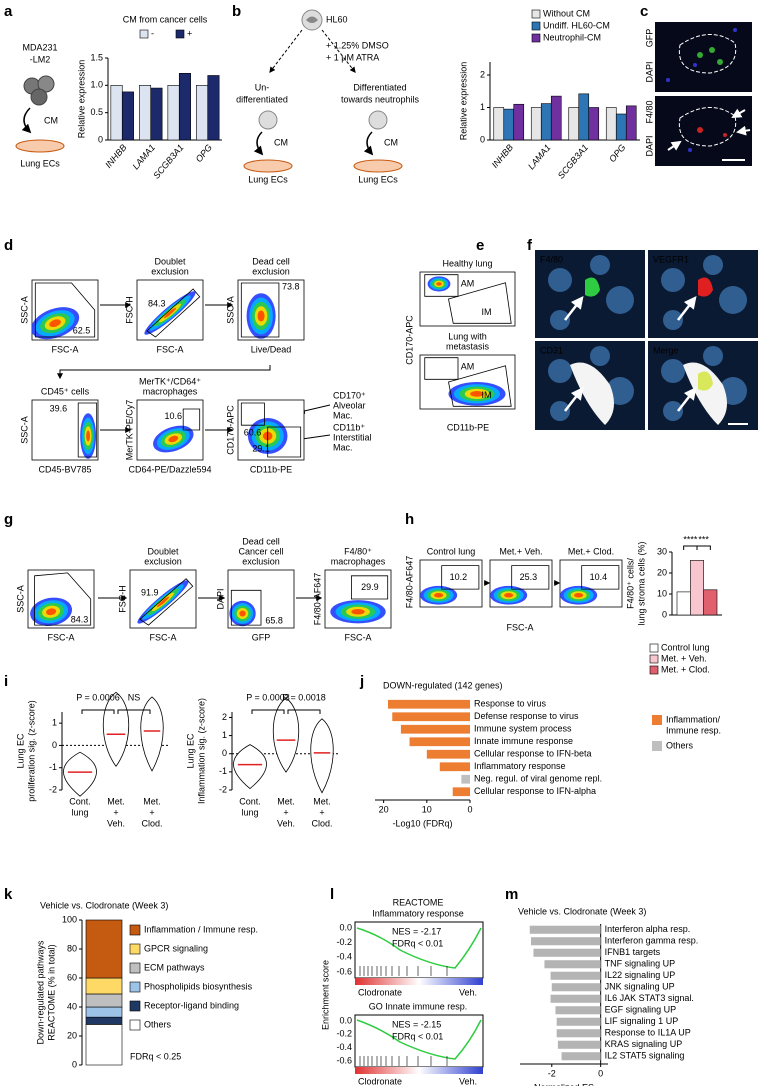  Describe the element at coordinates (104, 905) in the screenshot. I see `chart-title: Vehicle vs. Clodronate (Week 3)` at that location.